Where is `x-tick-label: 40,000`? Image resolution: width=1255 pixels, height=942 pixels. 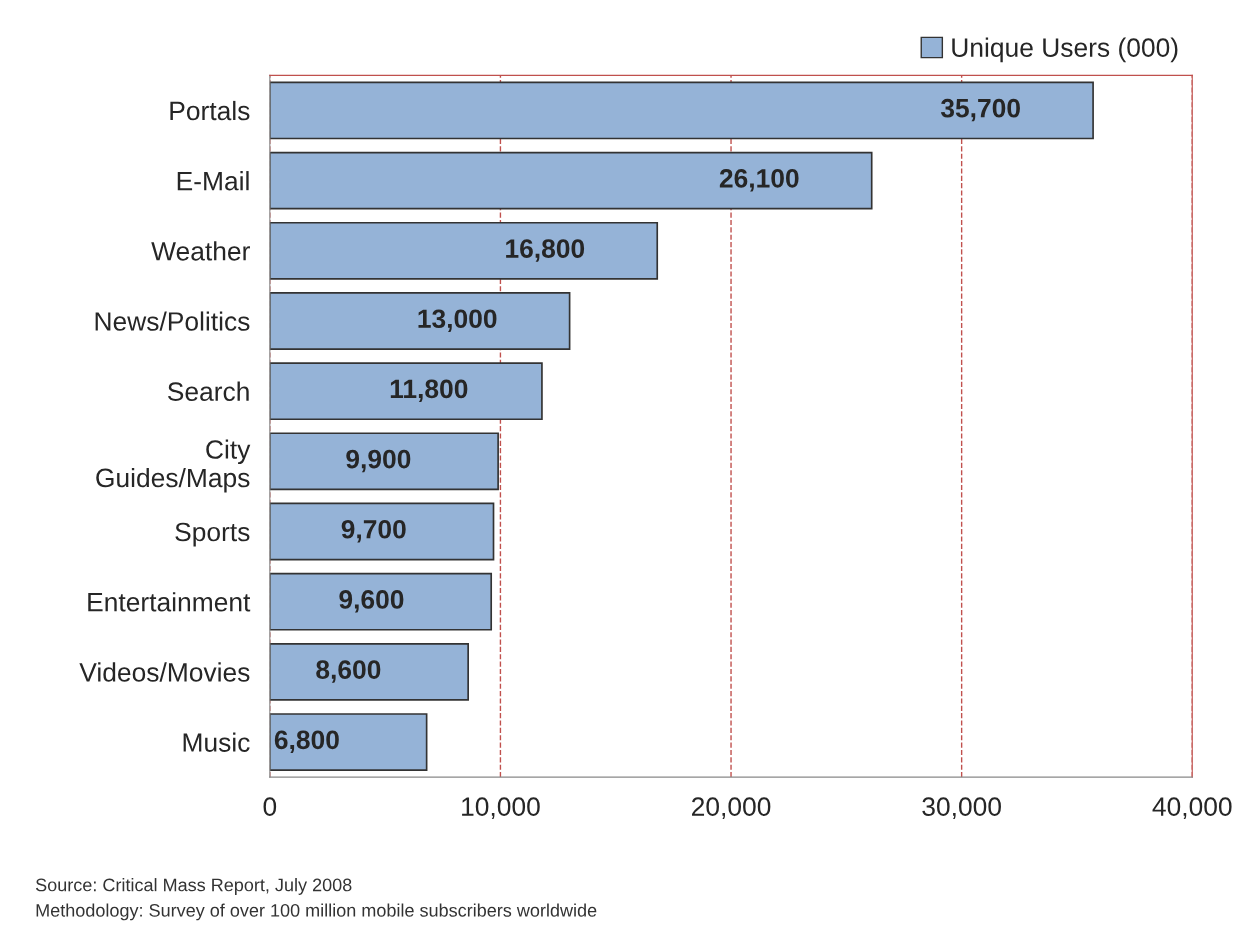 x-tick-label: 40,000 is located at coordinates (1192, 808).